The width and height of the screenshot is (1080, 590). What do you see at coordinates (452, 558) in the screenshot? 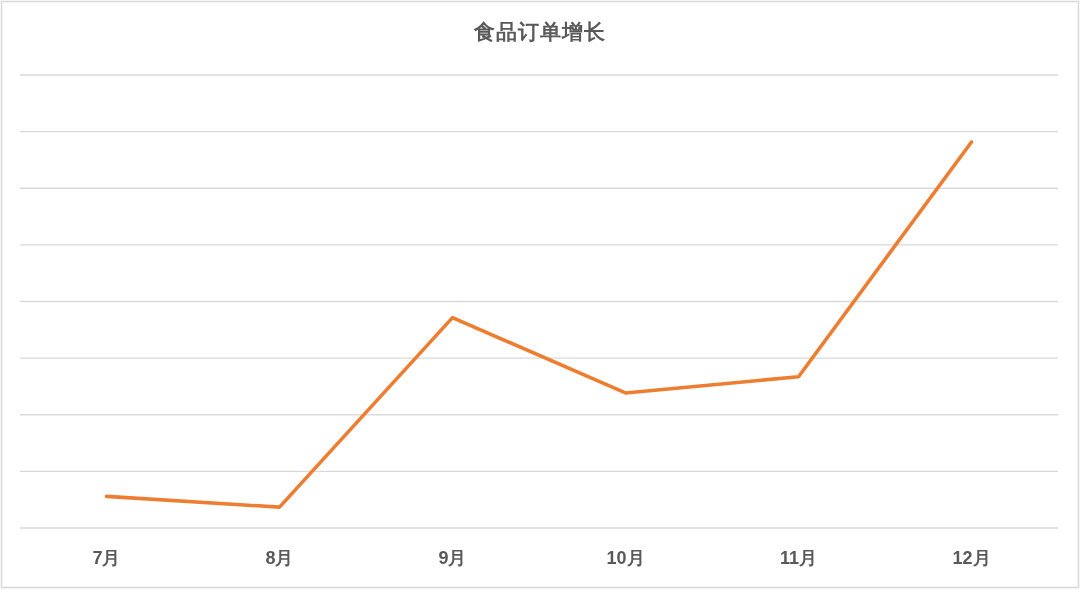
I see `x-tick-label: 9月` at bounding box center [452, 558].